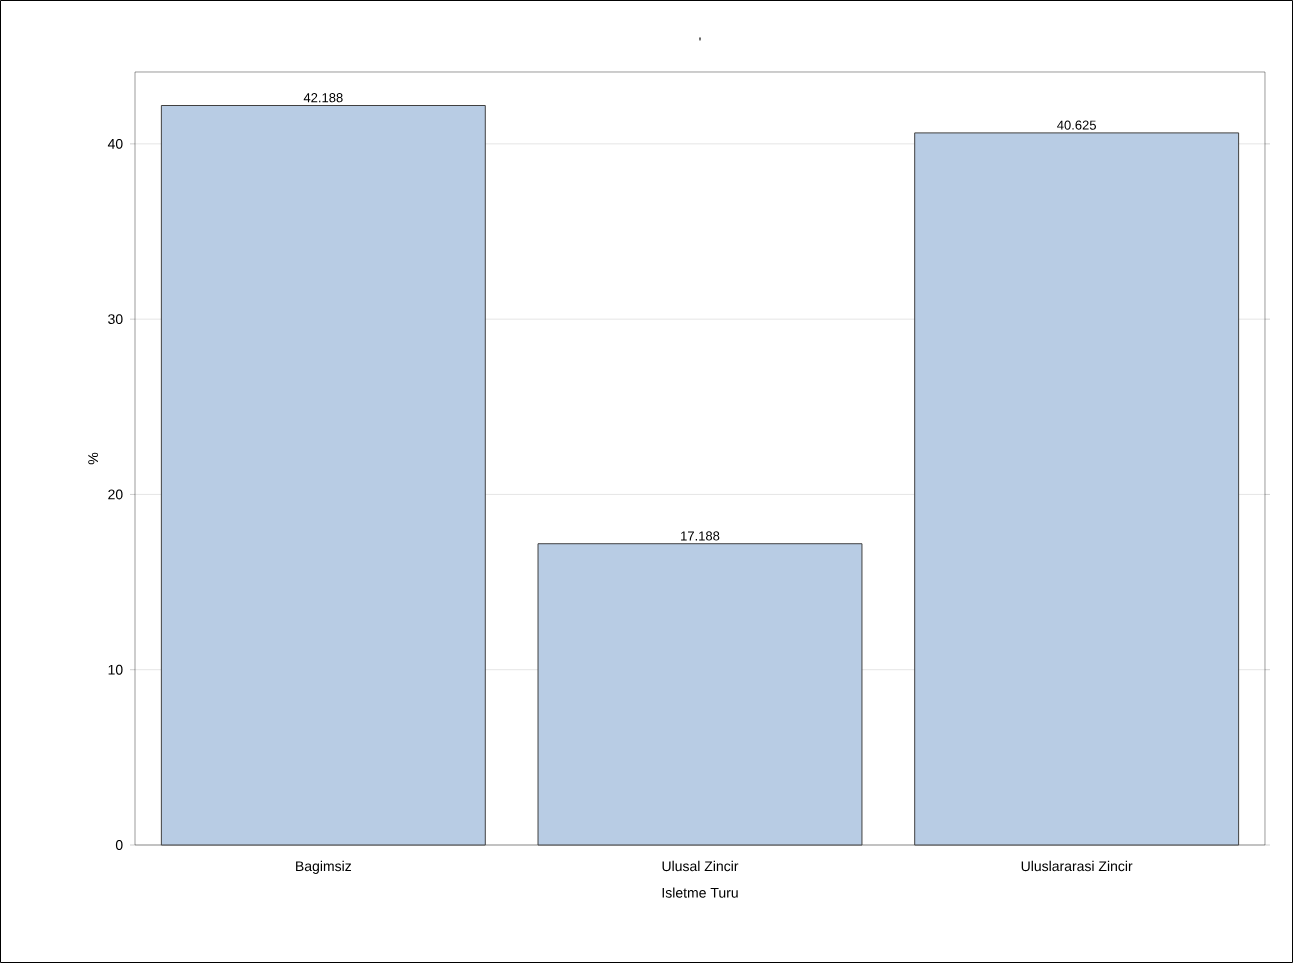 This screenshot has height=963, width=1293. Describe the element at coordinates (700, 536) in the screenshot. I see `data-label: 17.188` at that location.